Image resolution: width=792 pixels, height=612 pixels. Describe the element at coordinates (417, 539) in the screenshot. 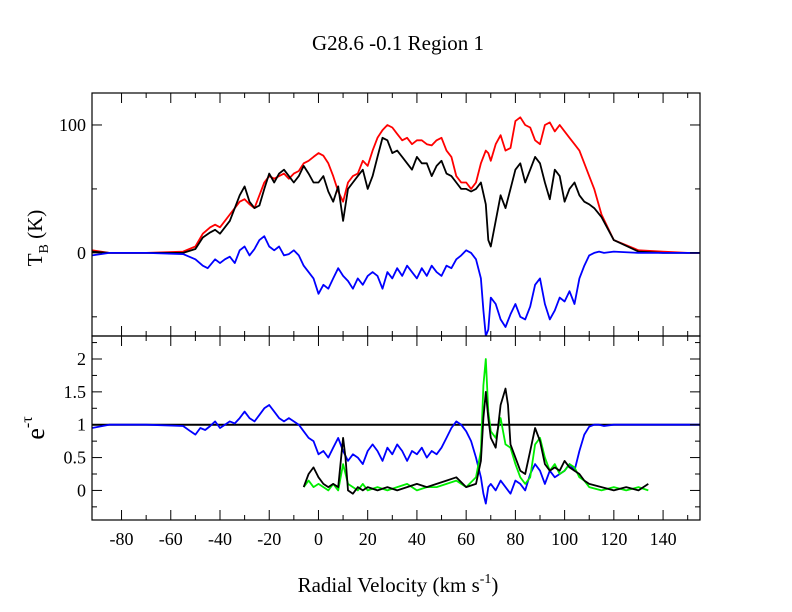

I see `x-tick-label: 40` at that location.